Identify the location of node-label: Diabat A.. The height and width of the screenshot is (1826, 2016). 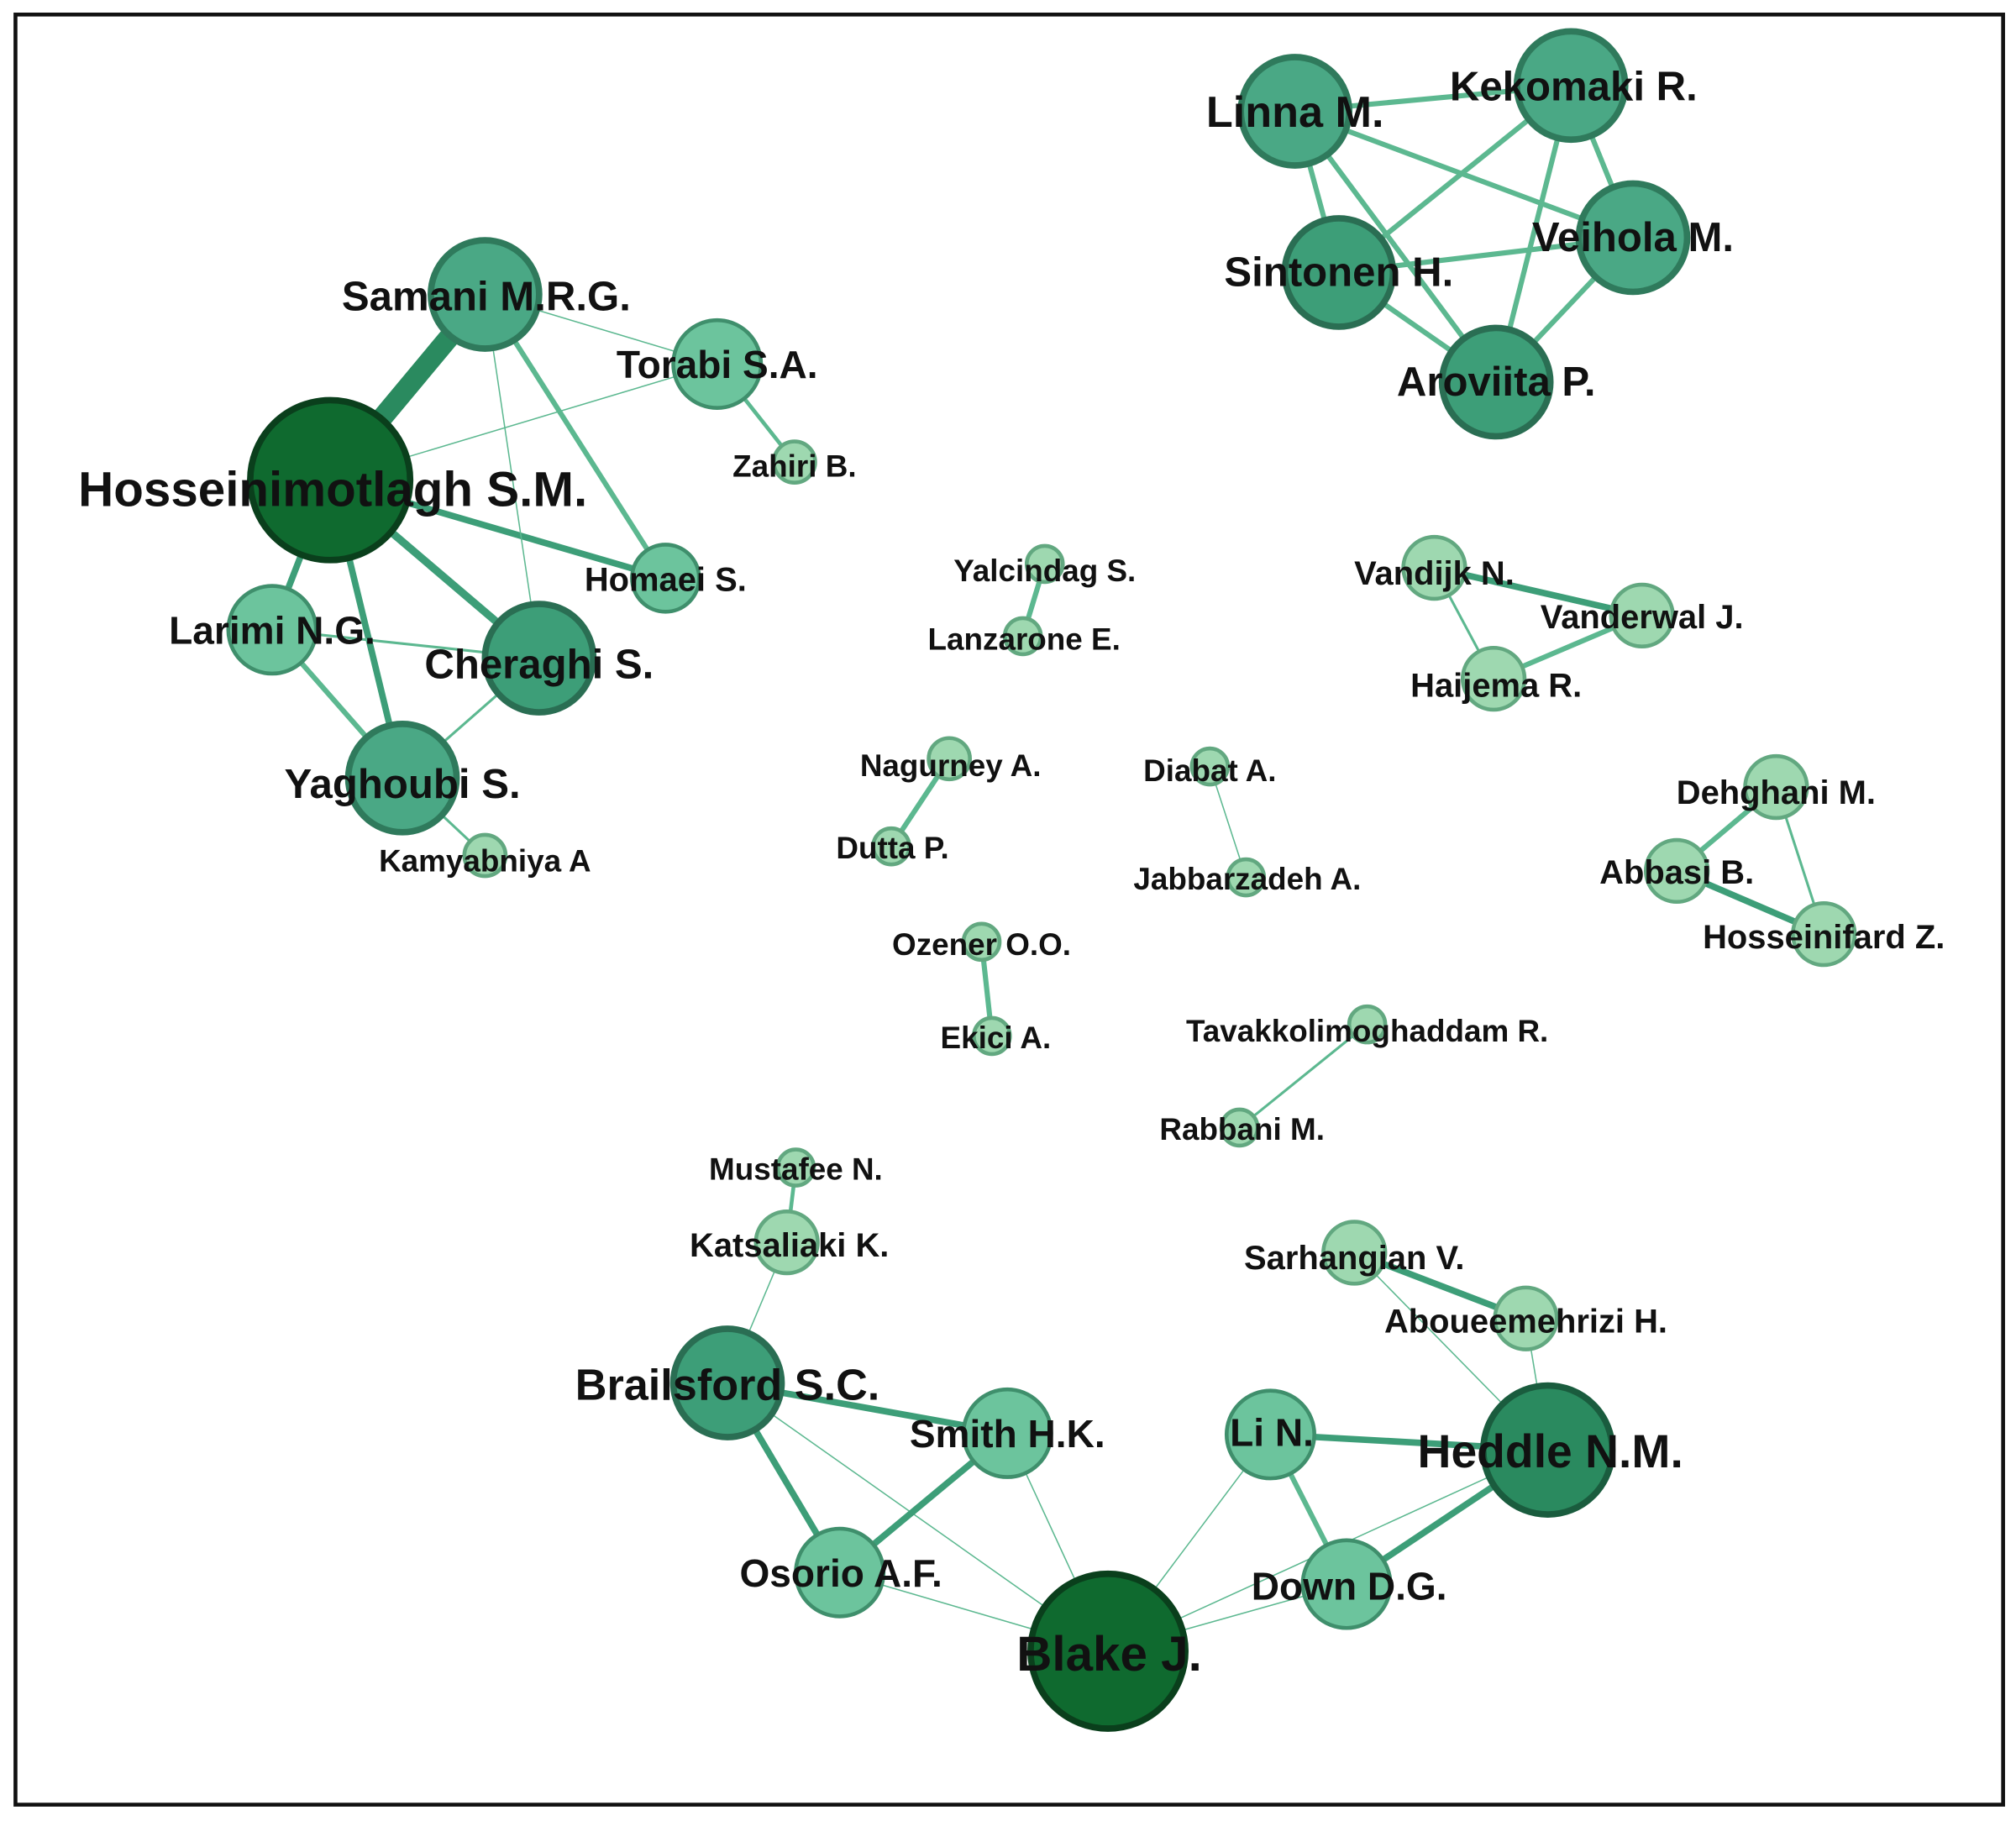
(1209, 770).